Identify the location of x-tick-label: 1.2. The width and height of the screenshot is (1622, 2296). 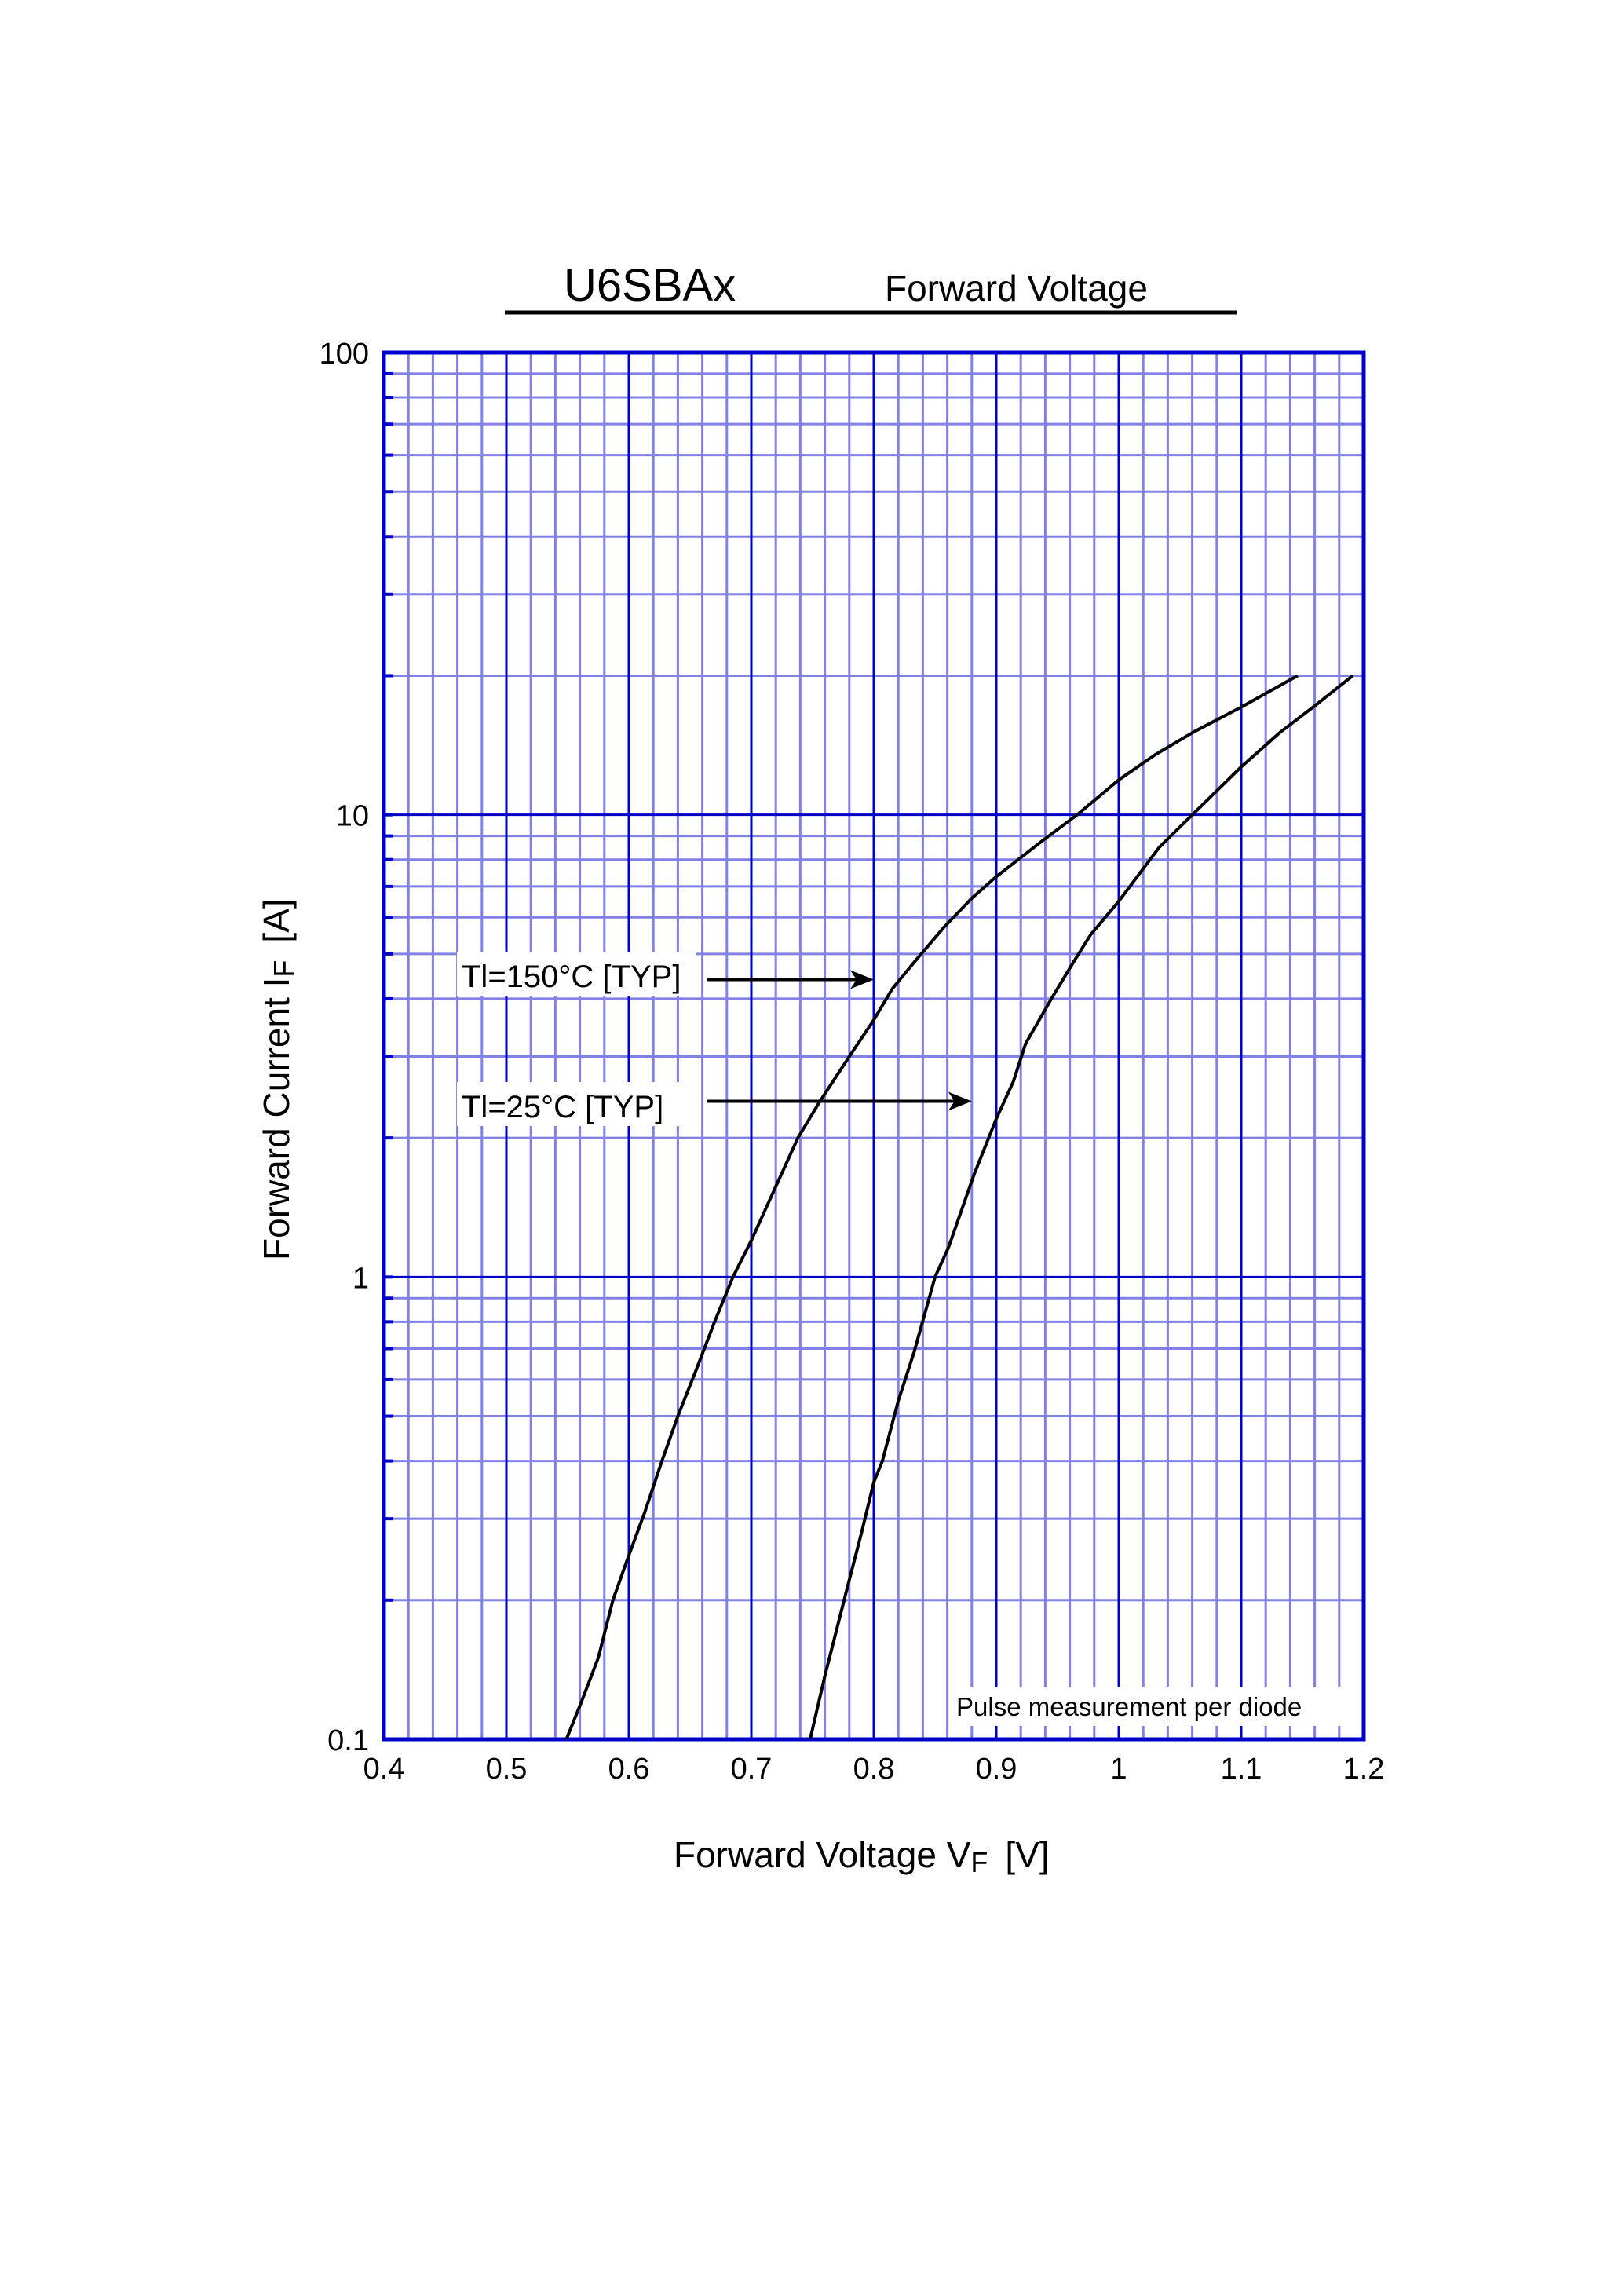
(1364, 1770).